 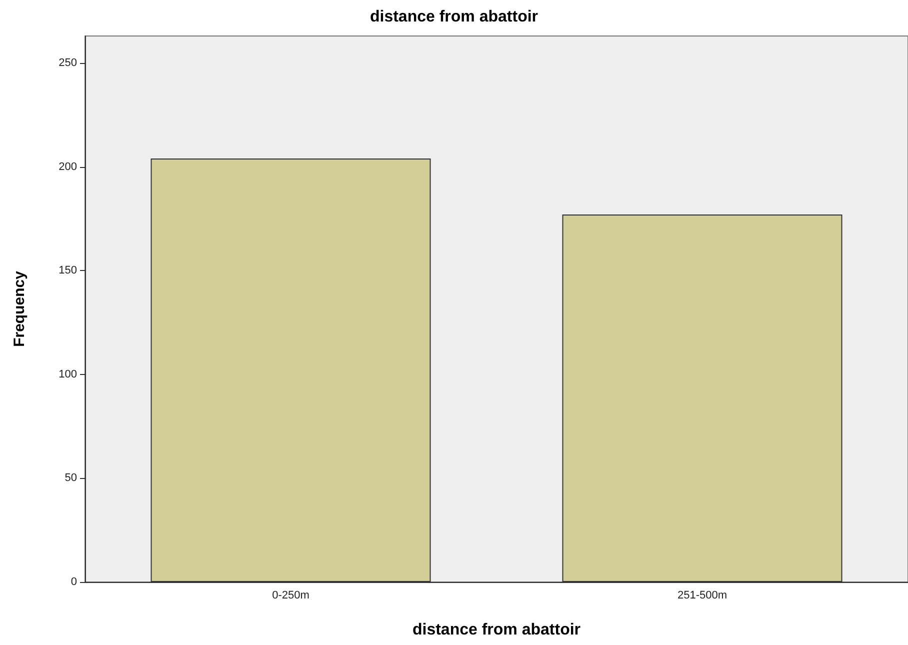 What do you see at coordinates (70, 478) in the screenshot?
I see `y-tick-label: 50` at bounding box center [70, 478].